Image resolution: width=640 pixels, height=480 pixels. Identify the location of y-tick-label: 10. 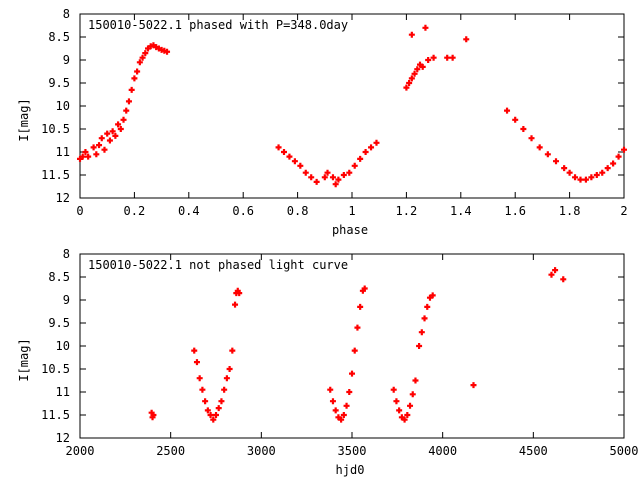
(63, 346).